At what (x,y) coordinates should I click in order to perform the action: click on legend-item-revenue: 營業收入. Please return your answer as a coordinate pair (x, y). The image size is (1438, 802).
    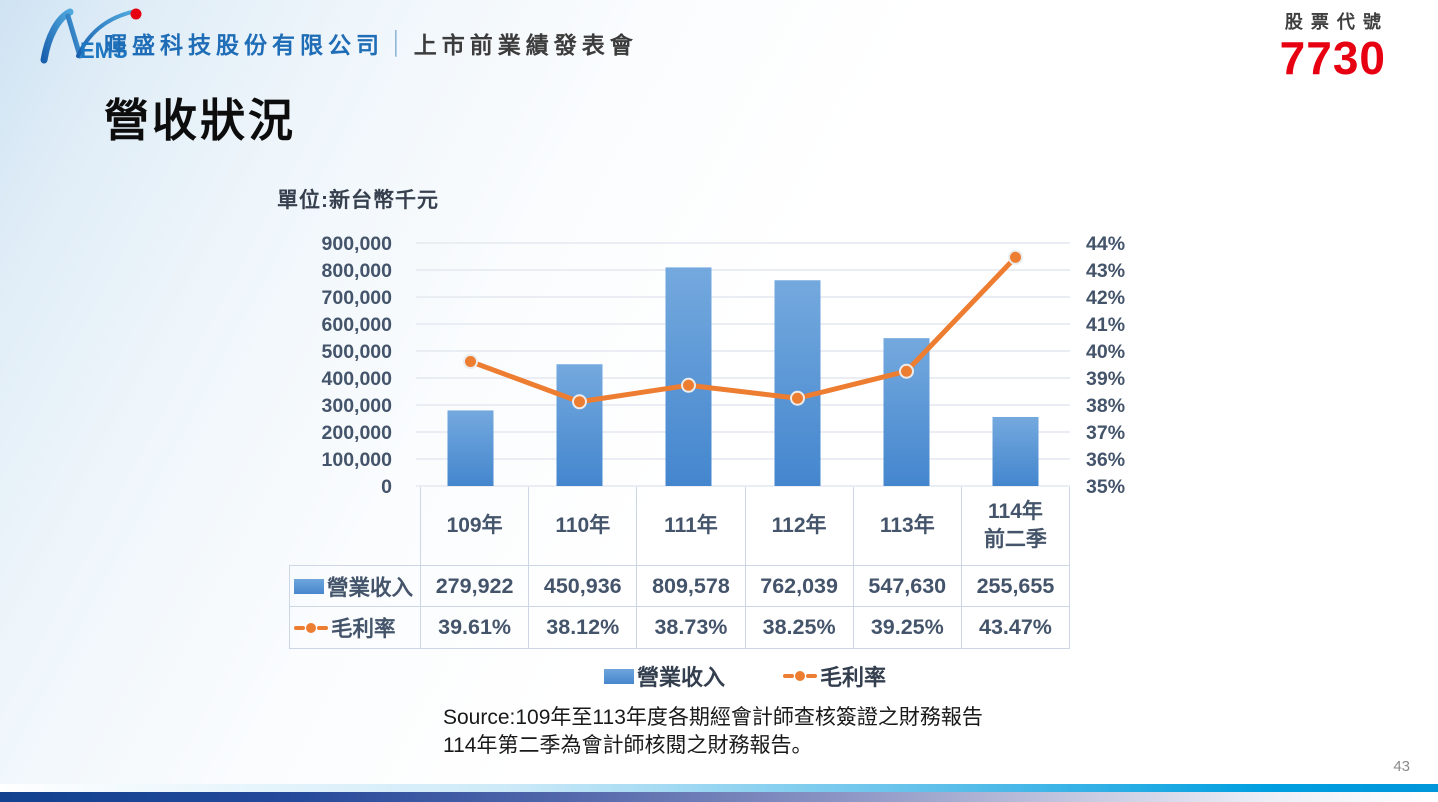
    Looking at the image, I should click on (664, 676).